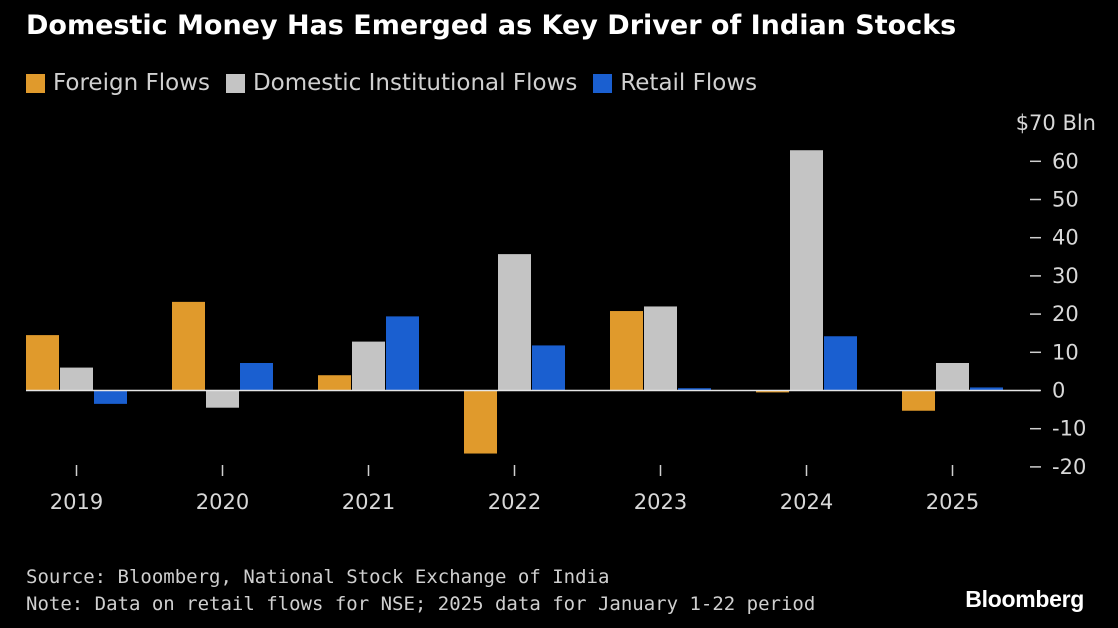  I want to click on legend-swatch-foreign, so click(35, 83).